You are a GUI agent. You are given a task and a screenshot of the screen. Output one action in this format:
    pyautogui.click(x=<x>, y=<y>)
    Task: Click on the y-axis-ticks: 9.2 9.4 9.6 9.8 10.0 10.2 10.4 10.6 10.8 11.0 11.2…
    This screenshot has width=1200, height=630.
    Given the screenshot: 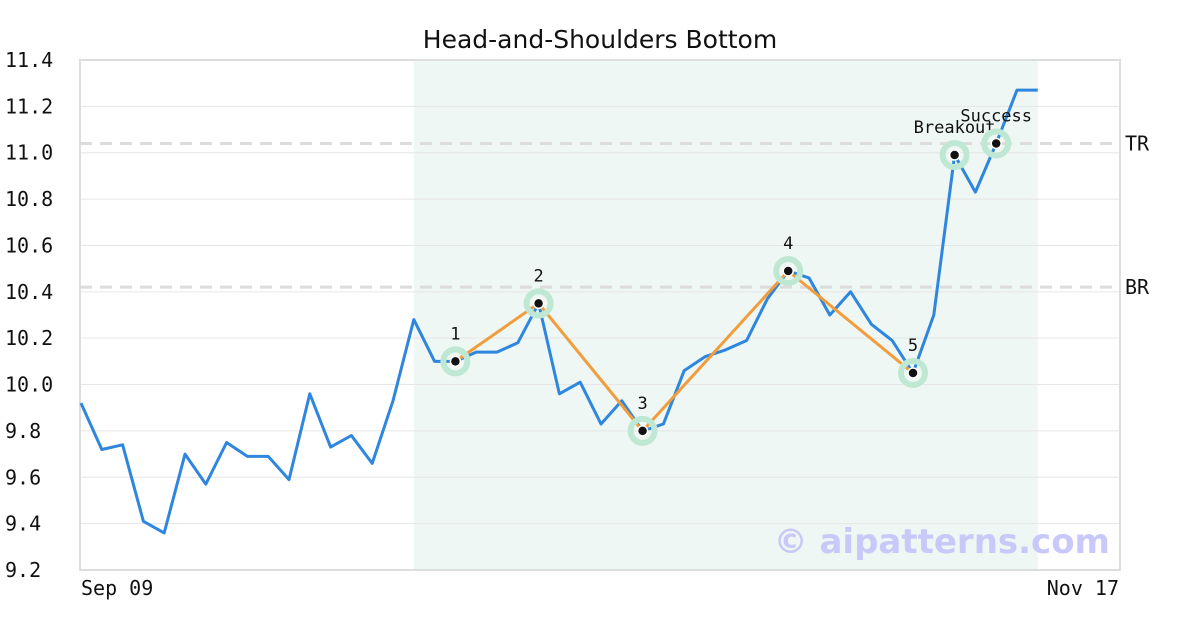 What is the action you would take?
    pyautogui.click(x=29, y=315)
    